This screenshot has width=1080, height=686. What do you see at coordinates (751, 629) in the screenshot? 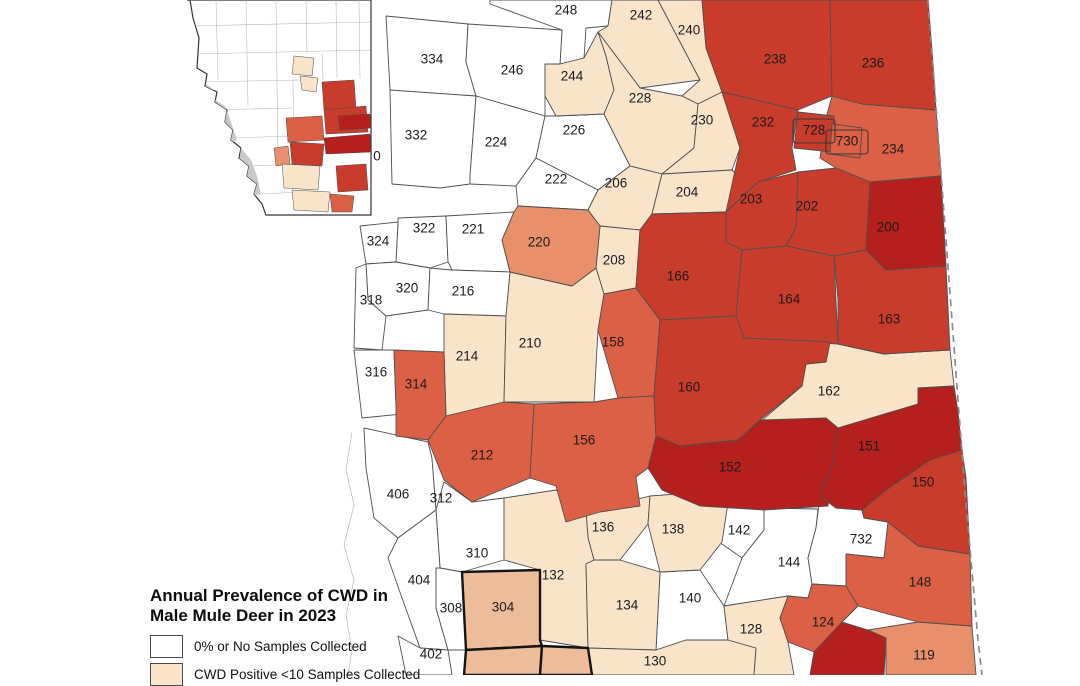
I see `wmu-label-128: 128` at bounding box center [751, 629].